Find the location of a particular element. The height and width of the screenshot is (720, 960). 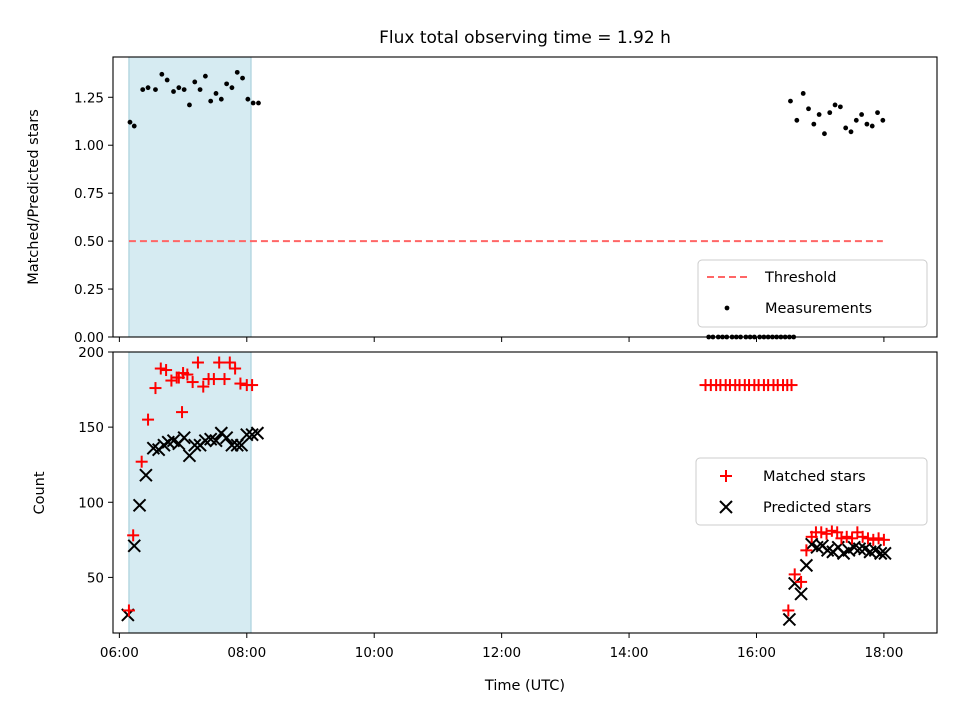

legend-matched-label: Matched stars is located at coordinates (814, 477).